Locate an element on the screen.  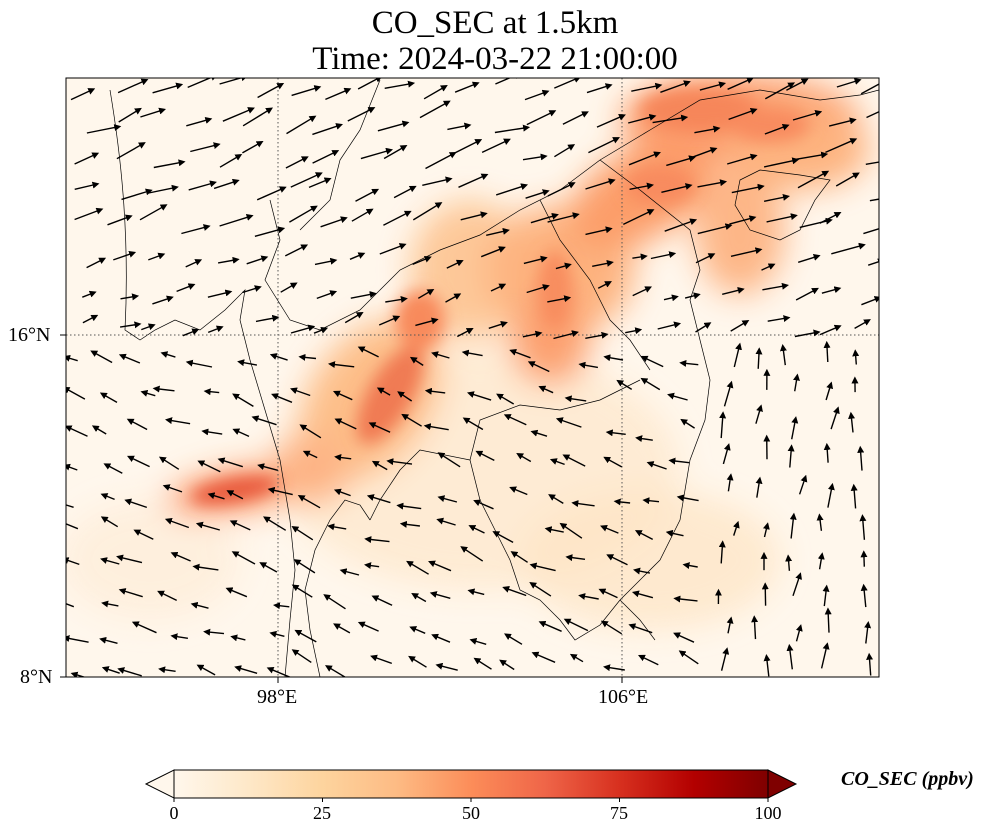
colorbar-tick-50: 50 is located at coordinates (471, 813).